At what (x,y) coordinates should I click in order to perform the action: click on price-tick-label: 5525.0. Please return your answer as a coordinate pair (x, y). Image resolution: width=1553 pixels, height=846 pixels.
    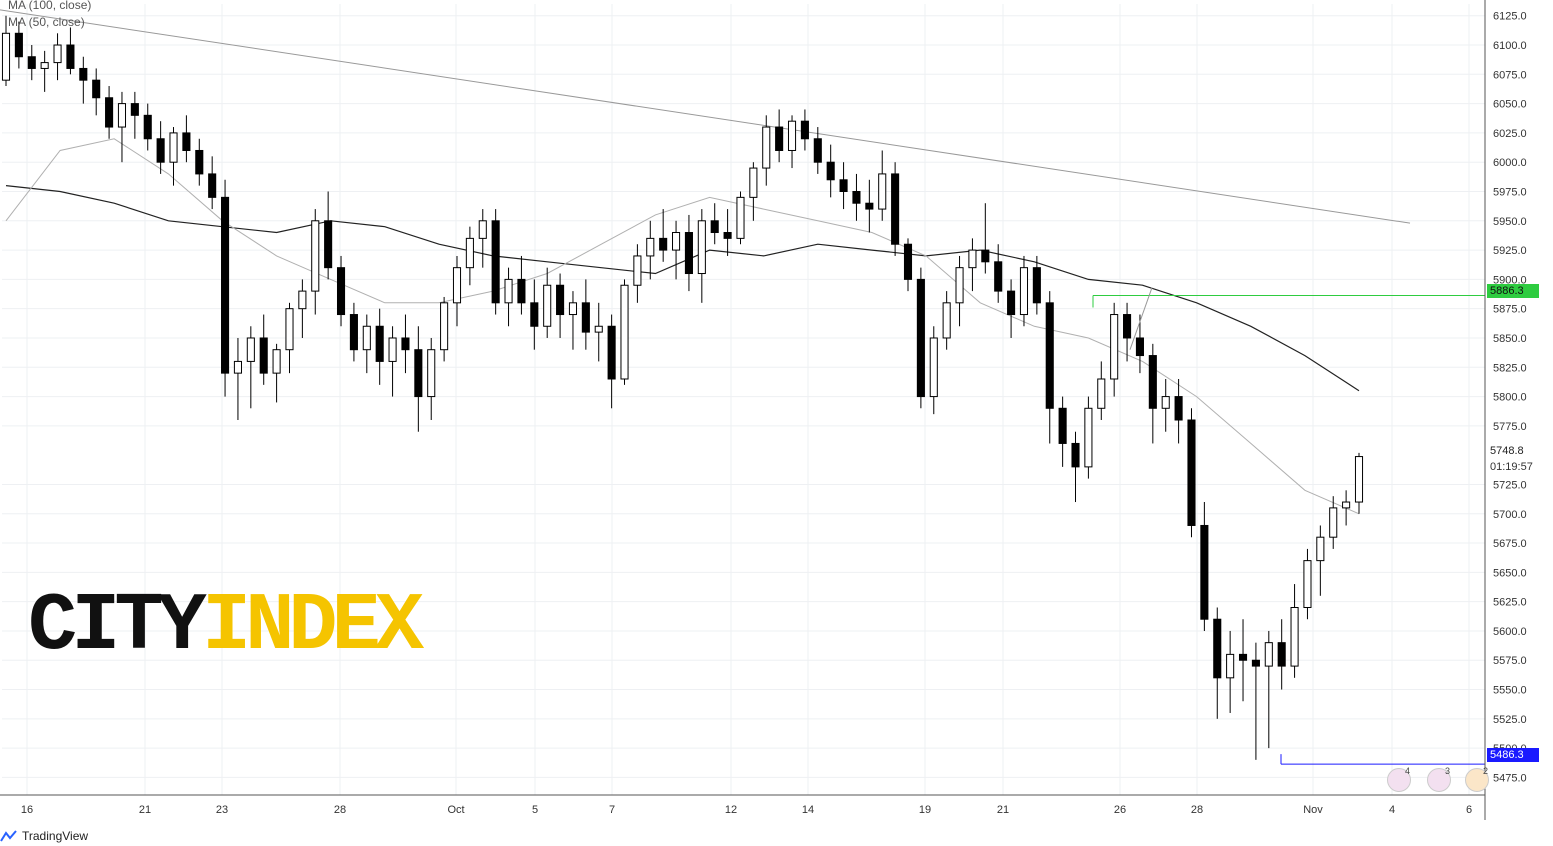
    Looking at the image, I should click on (1510, 720).